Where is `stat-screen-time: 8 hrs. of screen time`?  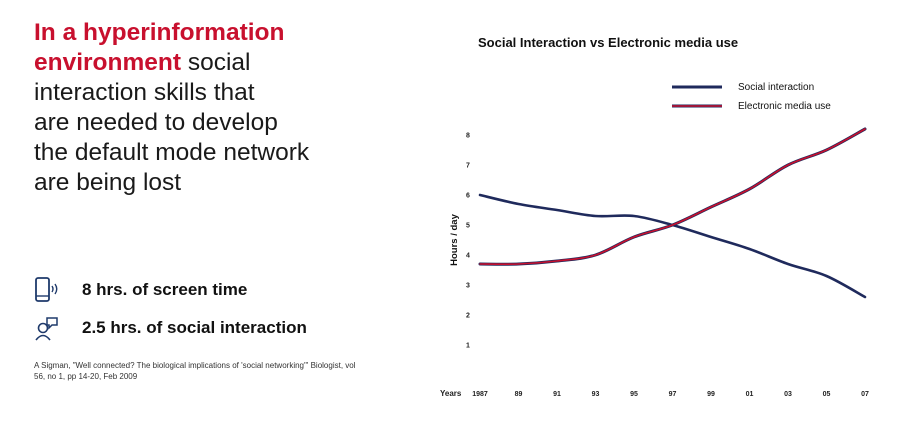
stat-screen-time: 8 hrs. of screen time is located at coordinates (140, 290).